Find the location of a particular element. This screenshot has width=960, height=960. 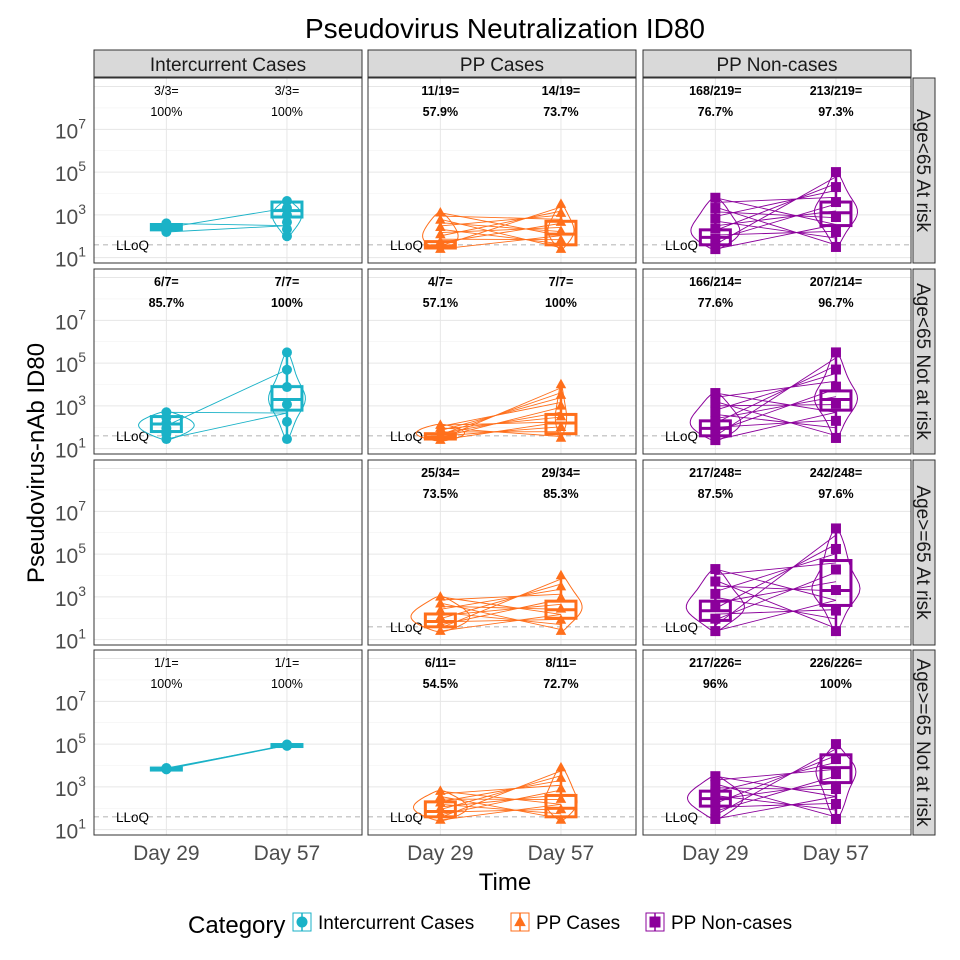

row-strip-label: Age<65 Not at risk is located at coordinates (922, 361).